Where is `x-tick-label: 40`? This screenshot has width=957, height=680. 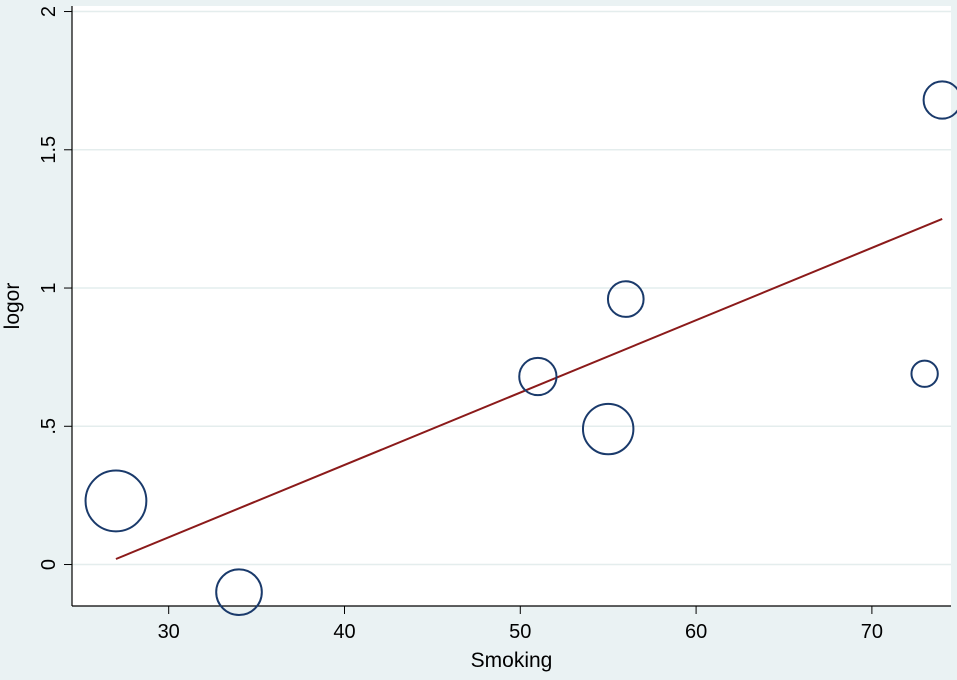 x-tick-label: 40 is located at coordinates (344, 632).